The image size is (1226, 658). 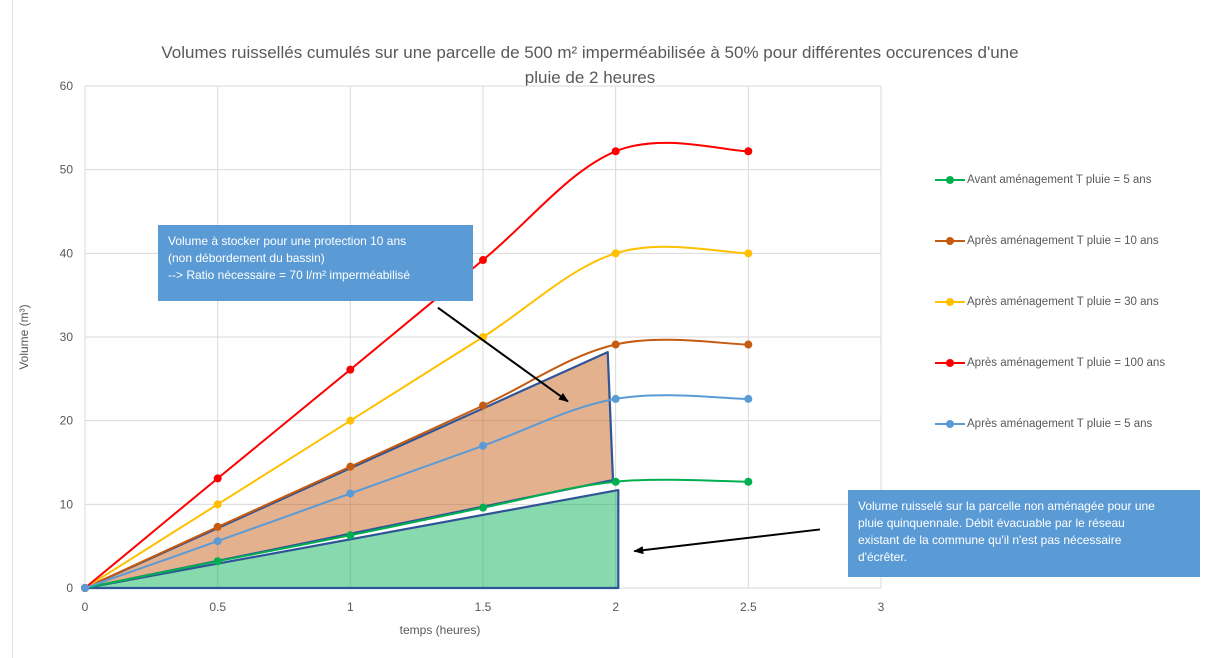 What do you see at coordinates (615, 607) in the screenshot?
I see `x-tick-label: 2` at bounding box center [615, 607].